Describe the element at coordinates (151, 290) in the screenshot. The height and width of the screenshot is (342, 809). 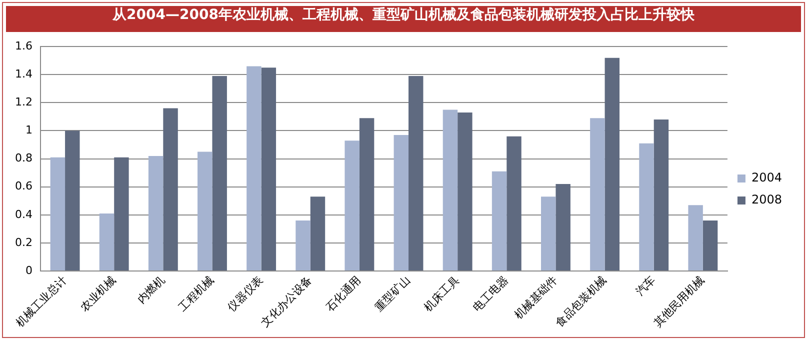
I see `x-tick-label: 内燃机` at that location.